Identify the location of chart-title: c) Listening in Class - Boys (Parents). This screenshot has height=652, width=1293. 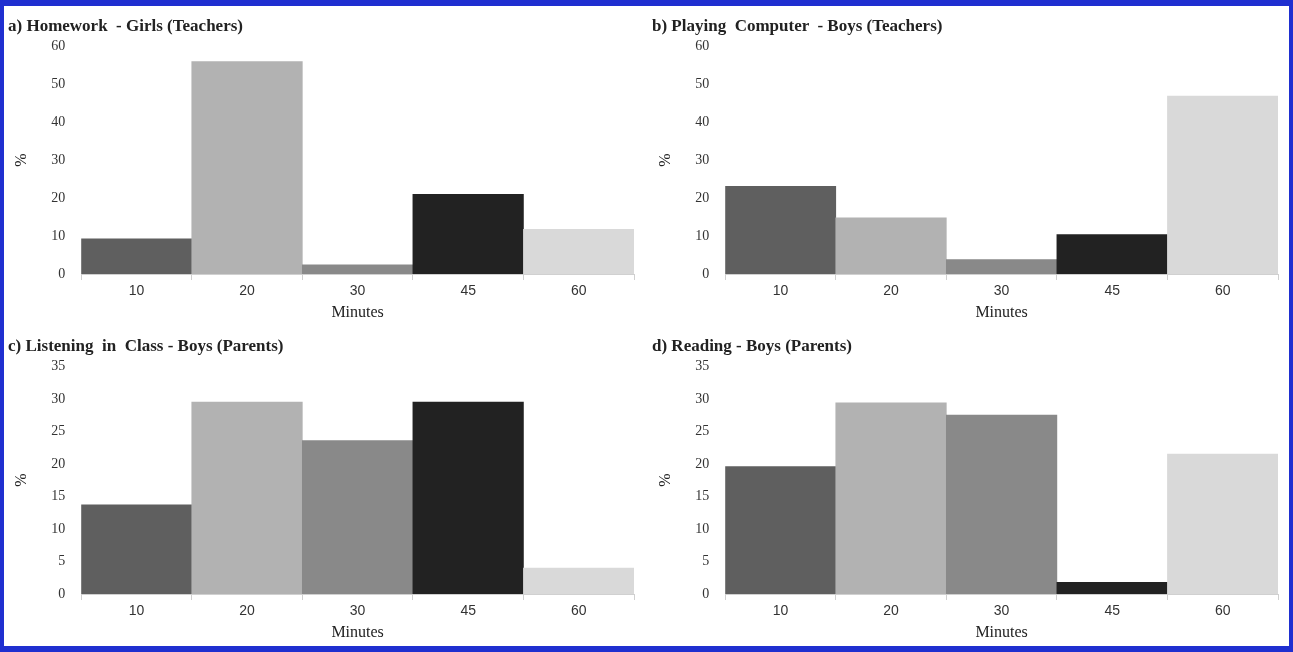
(146, 345).